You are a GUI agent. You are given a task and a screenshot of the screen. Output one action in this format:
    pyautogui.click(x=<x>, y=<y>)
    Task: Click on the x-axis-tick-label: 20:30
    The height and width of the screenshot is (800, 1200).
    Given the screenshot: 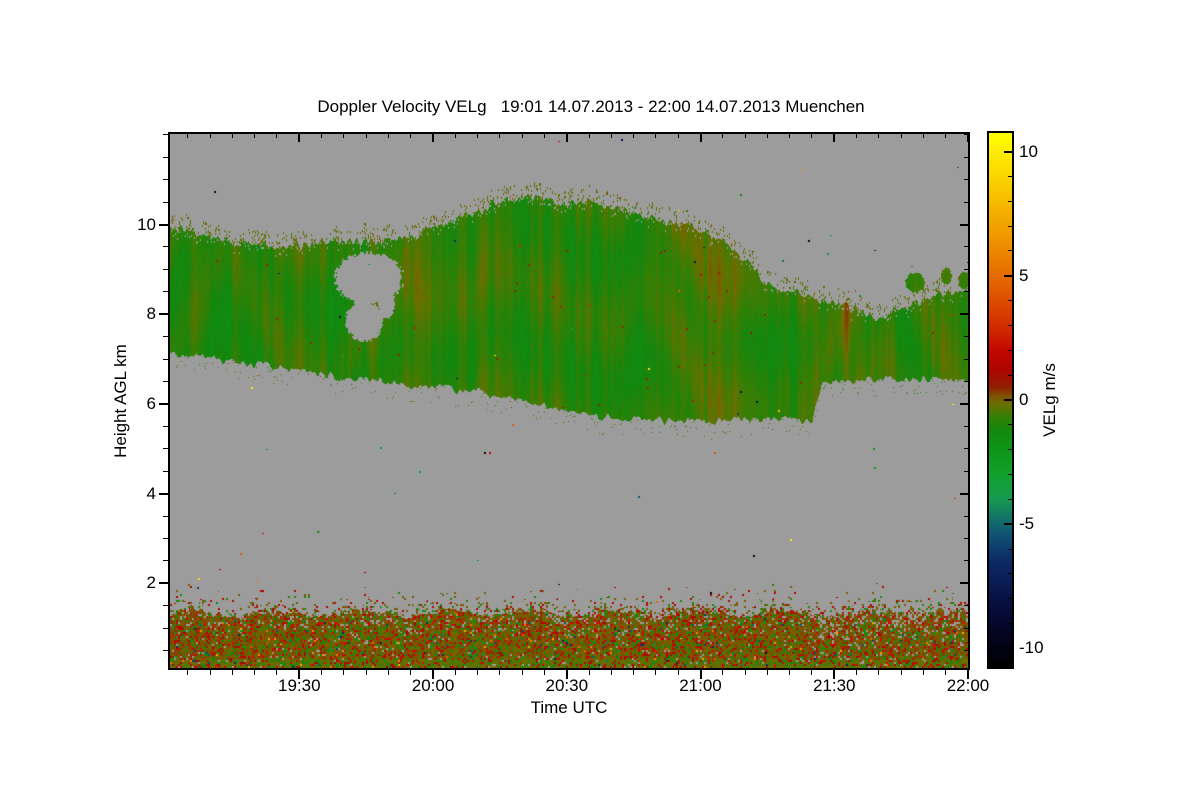 What is the action you would take?
    pyautogui.click(x=567, y=685)
    